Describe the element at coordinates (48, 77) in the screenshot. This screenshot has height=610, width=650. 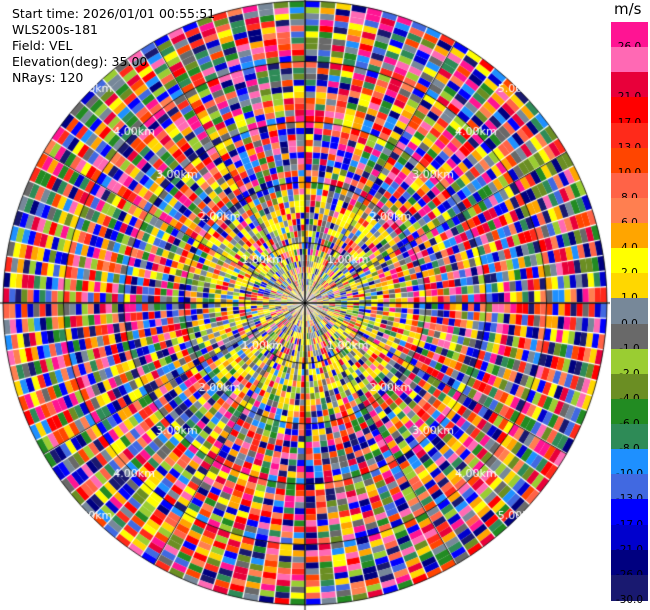
I see `nrays-text: NRays: 120` at that location.